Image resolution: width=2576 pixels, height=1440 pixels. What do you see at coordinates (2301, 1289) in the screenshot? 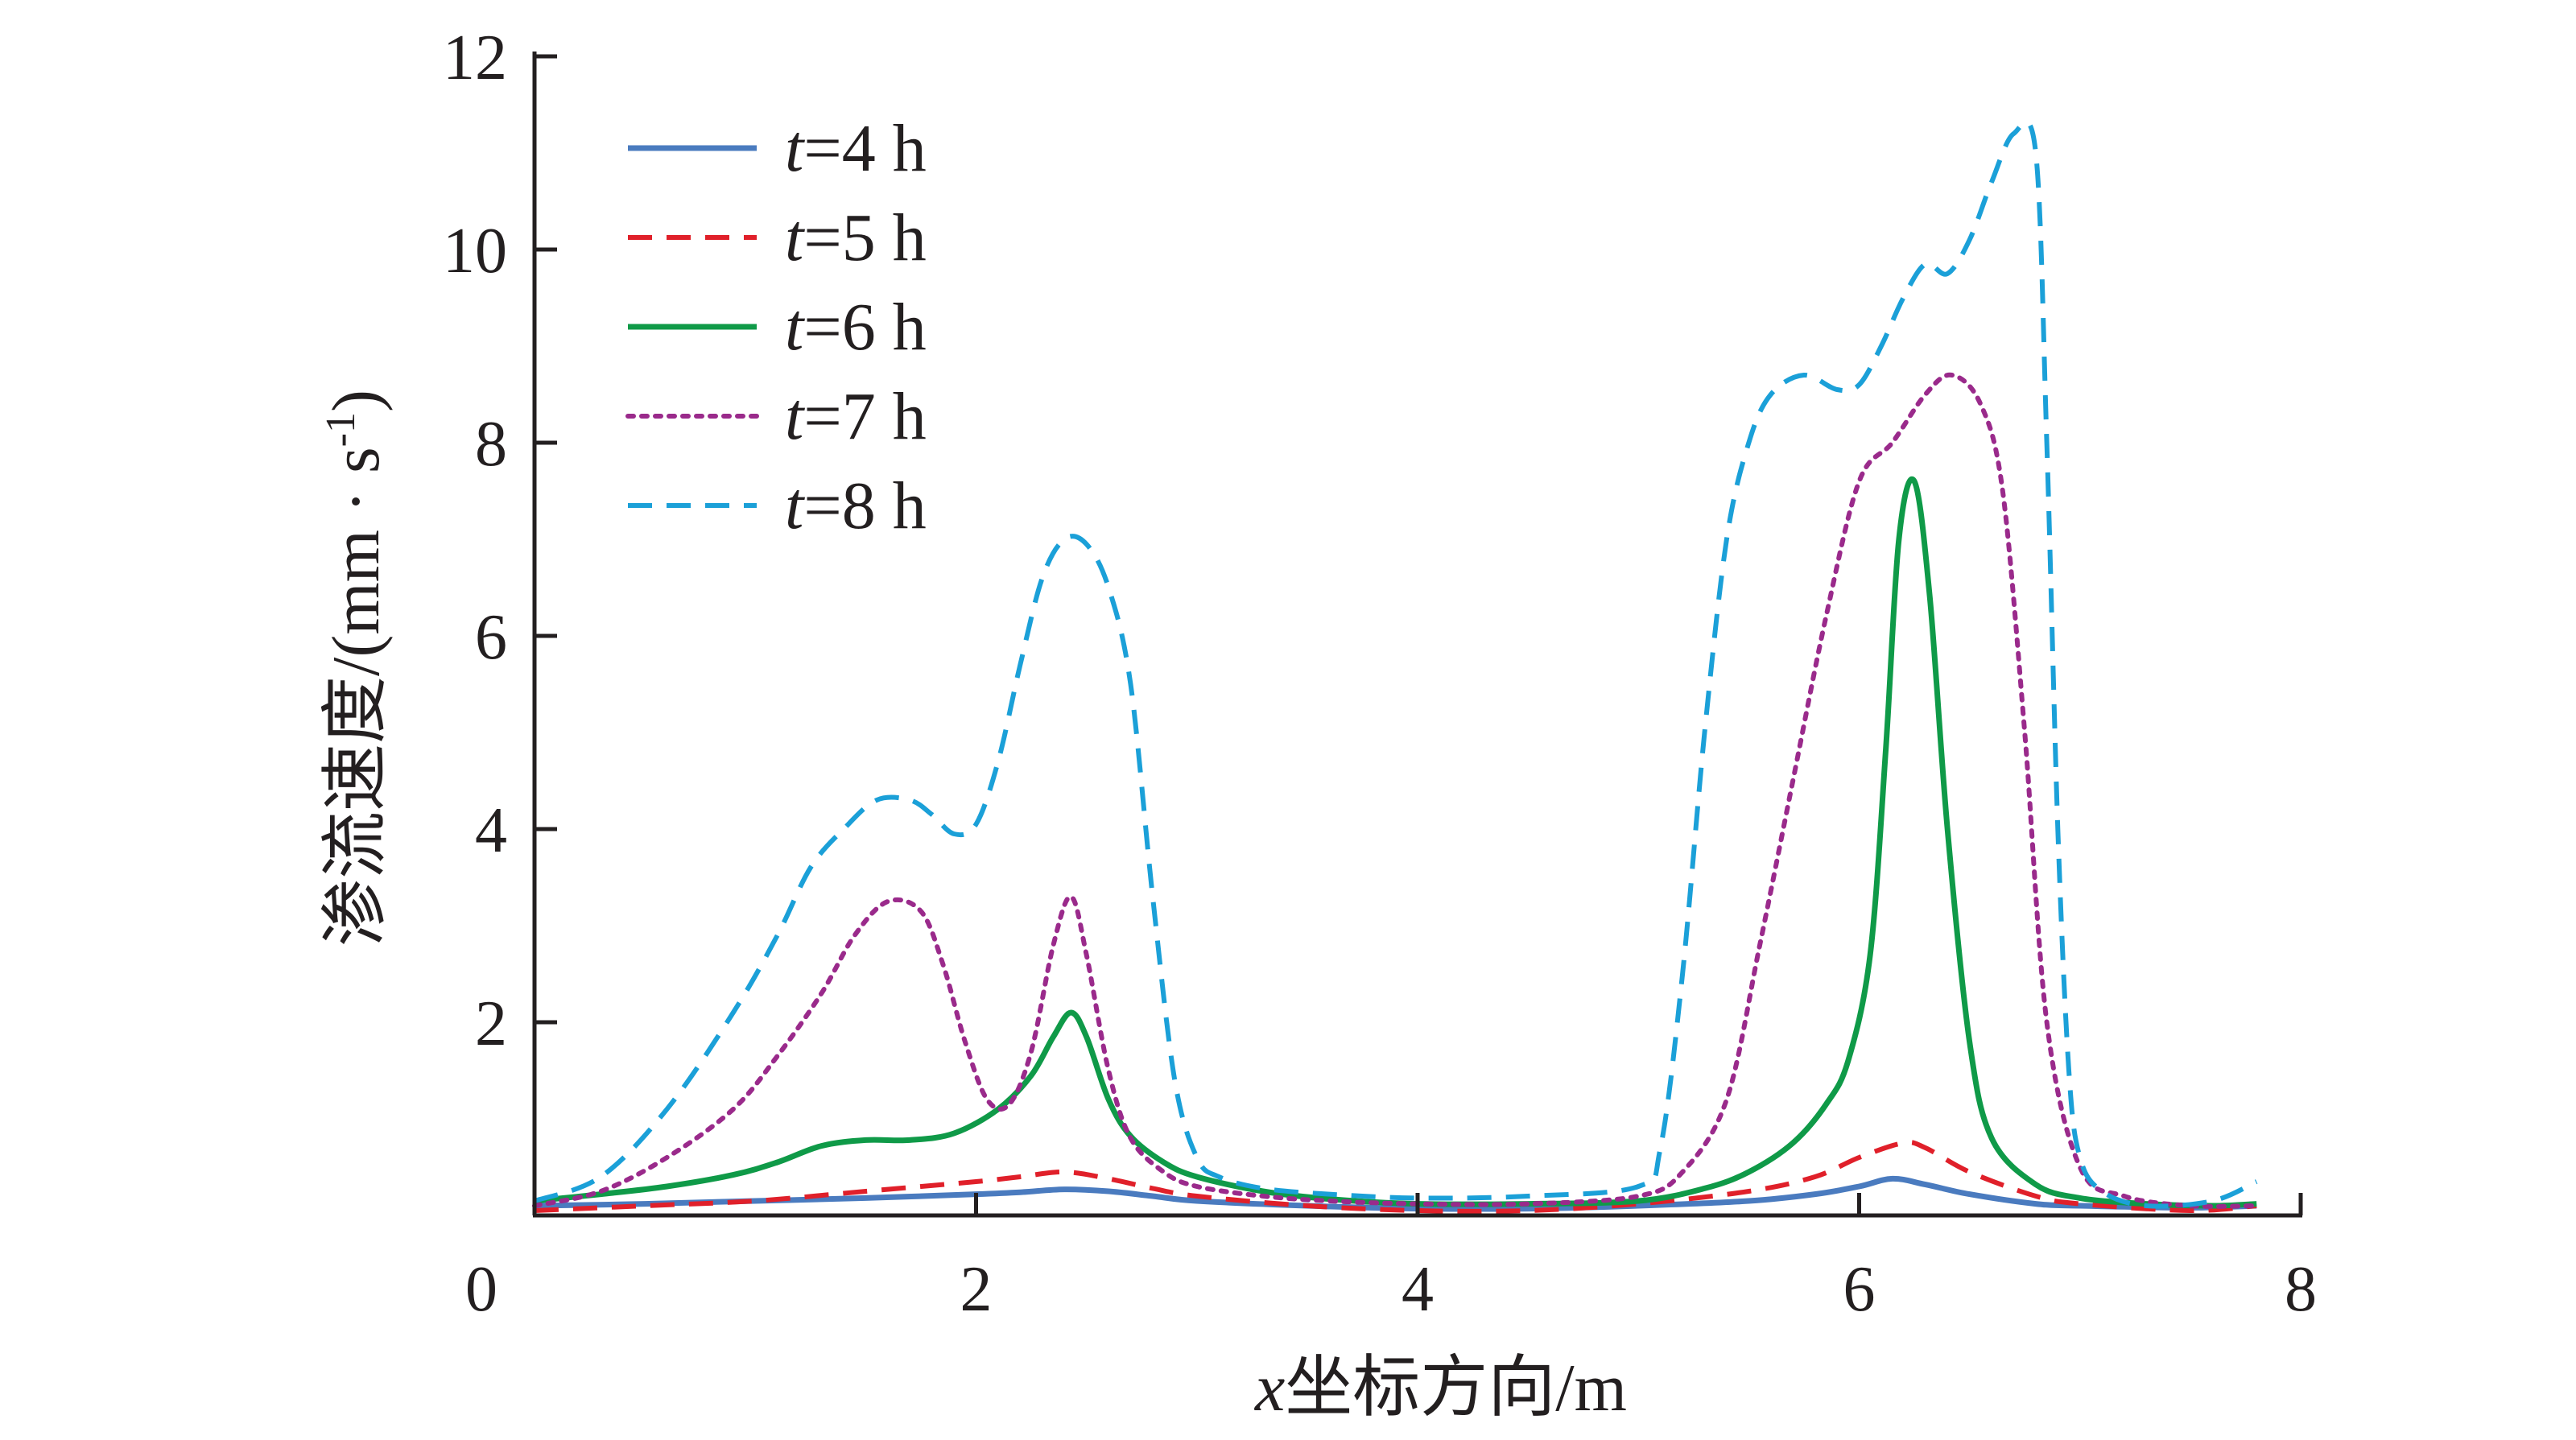
I see `x-tick-label: 8` at bounding box center [2301, 1289].